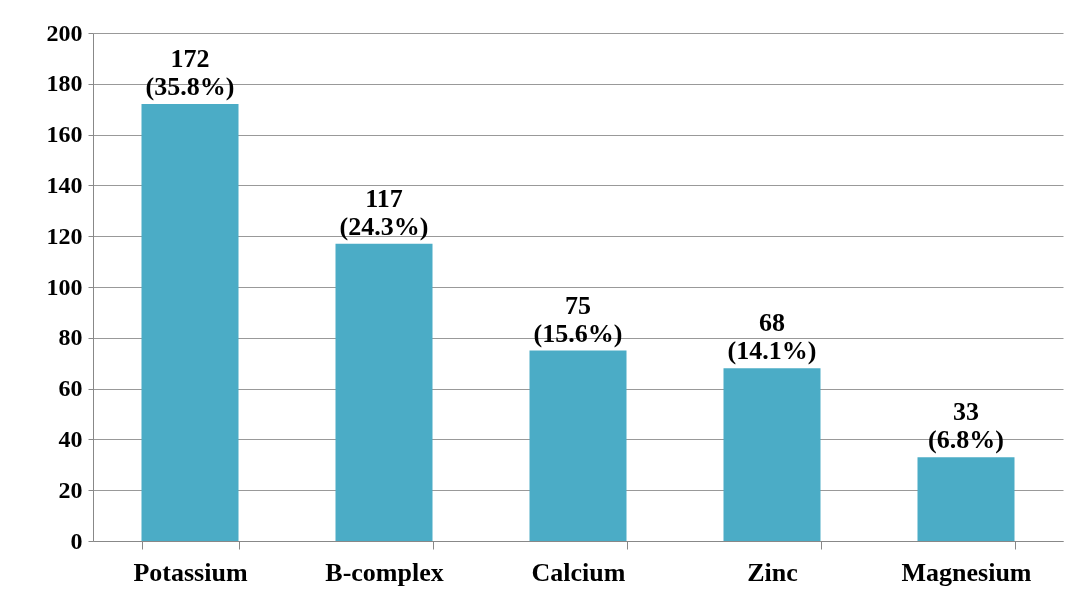  I want to click on y-tick-label: 160, so click(64, 134).